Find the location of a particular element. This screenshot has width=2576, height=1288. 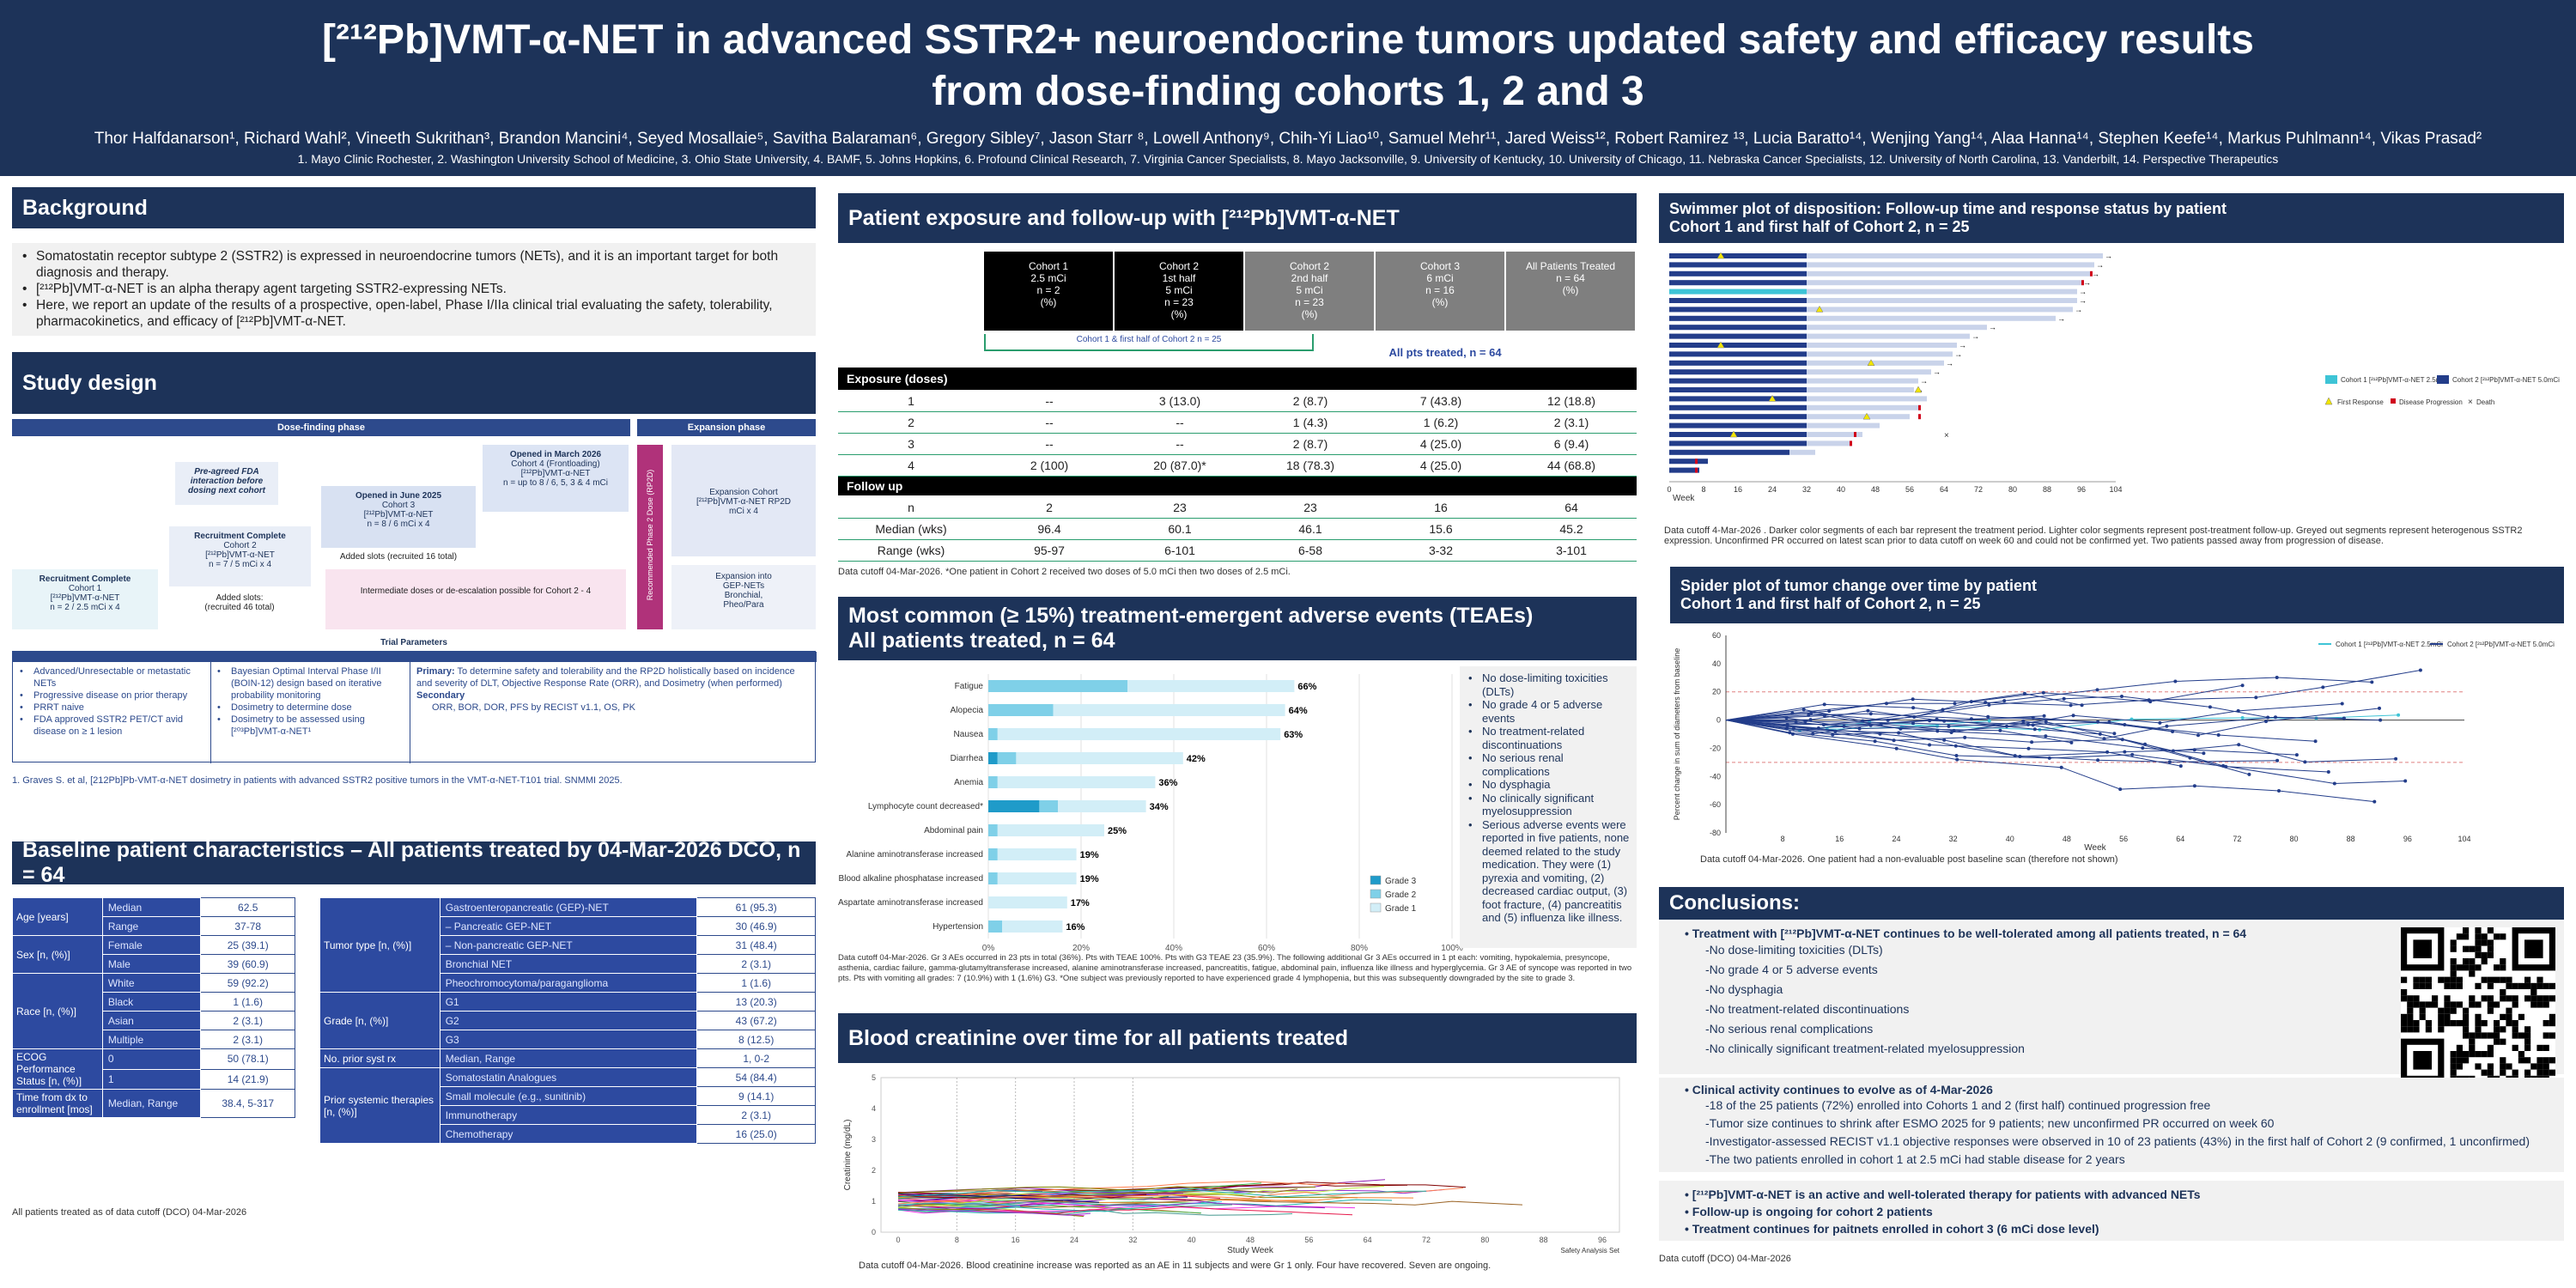

exposure-cell: 7 (43.8) is located at coordinates (1441, 401).